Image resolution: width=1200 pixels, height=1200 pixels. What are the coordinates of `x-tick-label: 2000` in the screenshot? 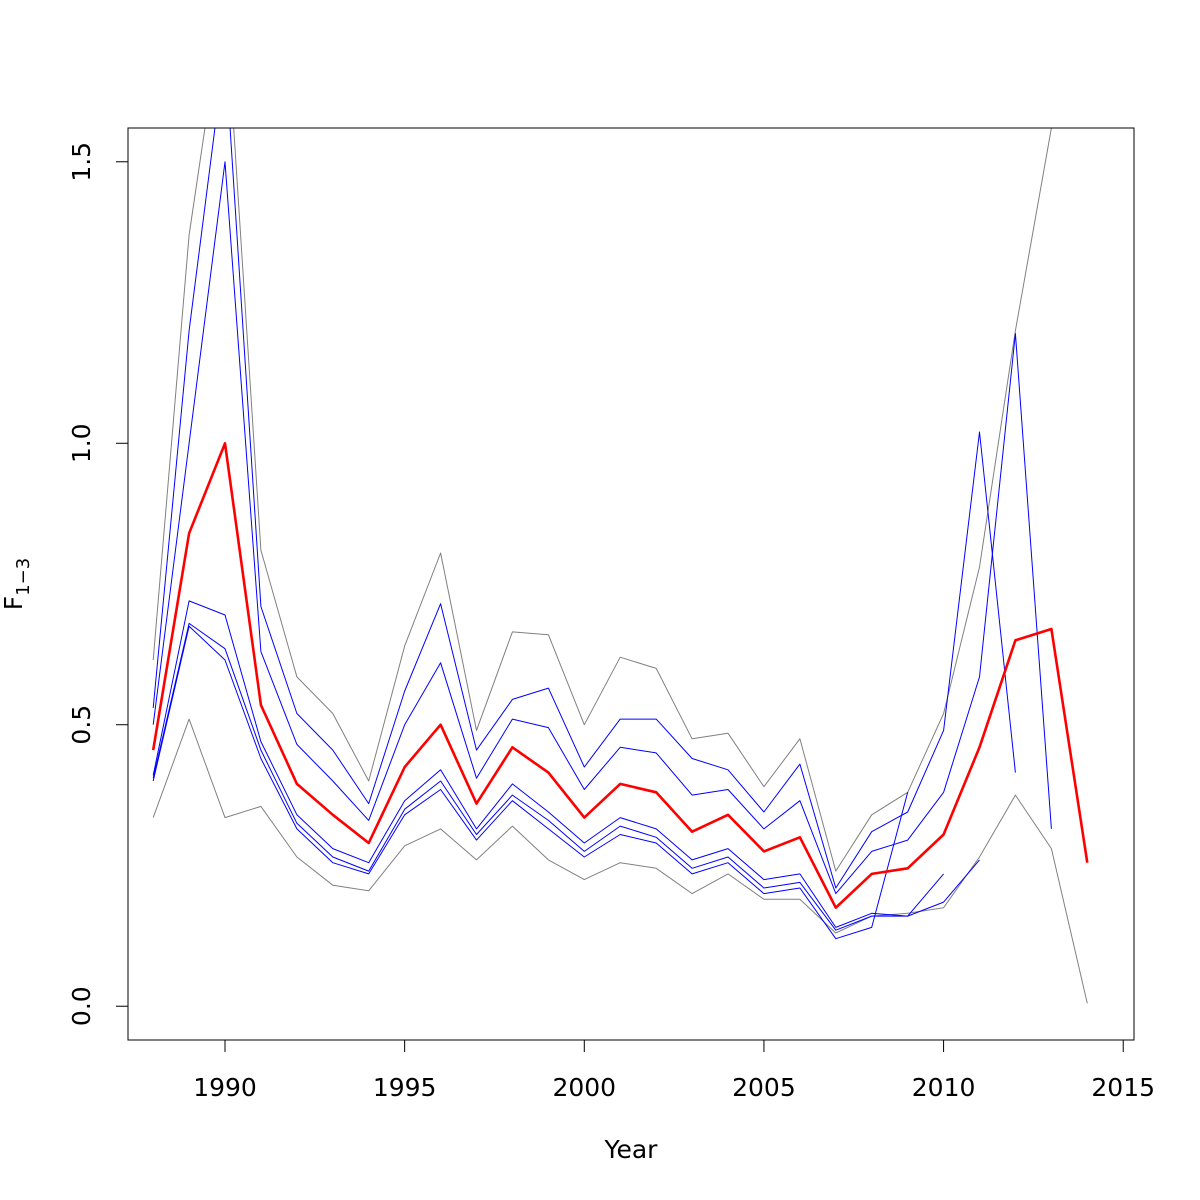 It's located at (584, 1087).